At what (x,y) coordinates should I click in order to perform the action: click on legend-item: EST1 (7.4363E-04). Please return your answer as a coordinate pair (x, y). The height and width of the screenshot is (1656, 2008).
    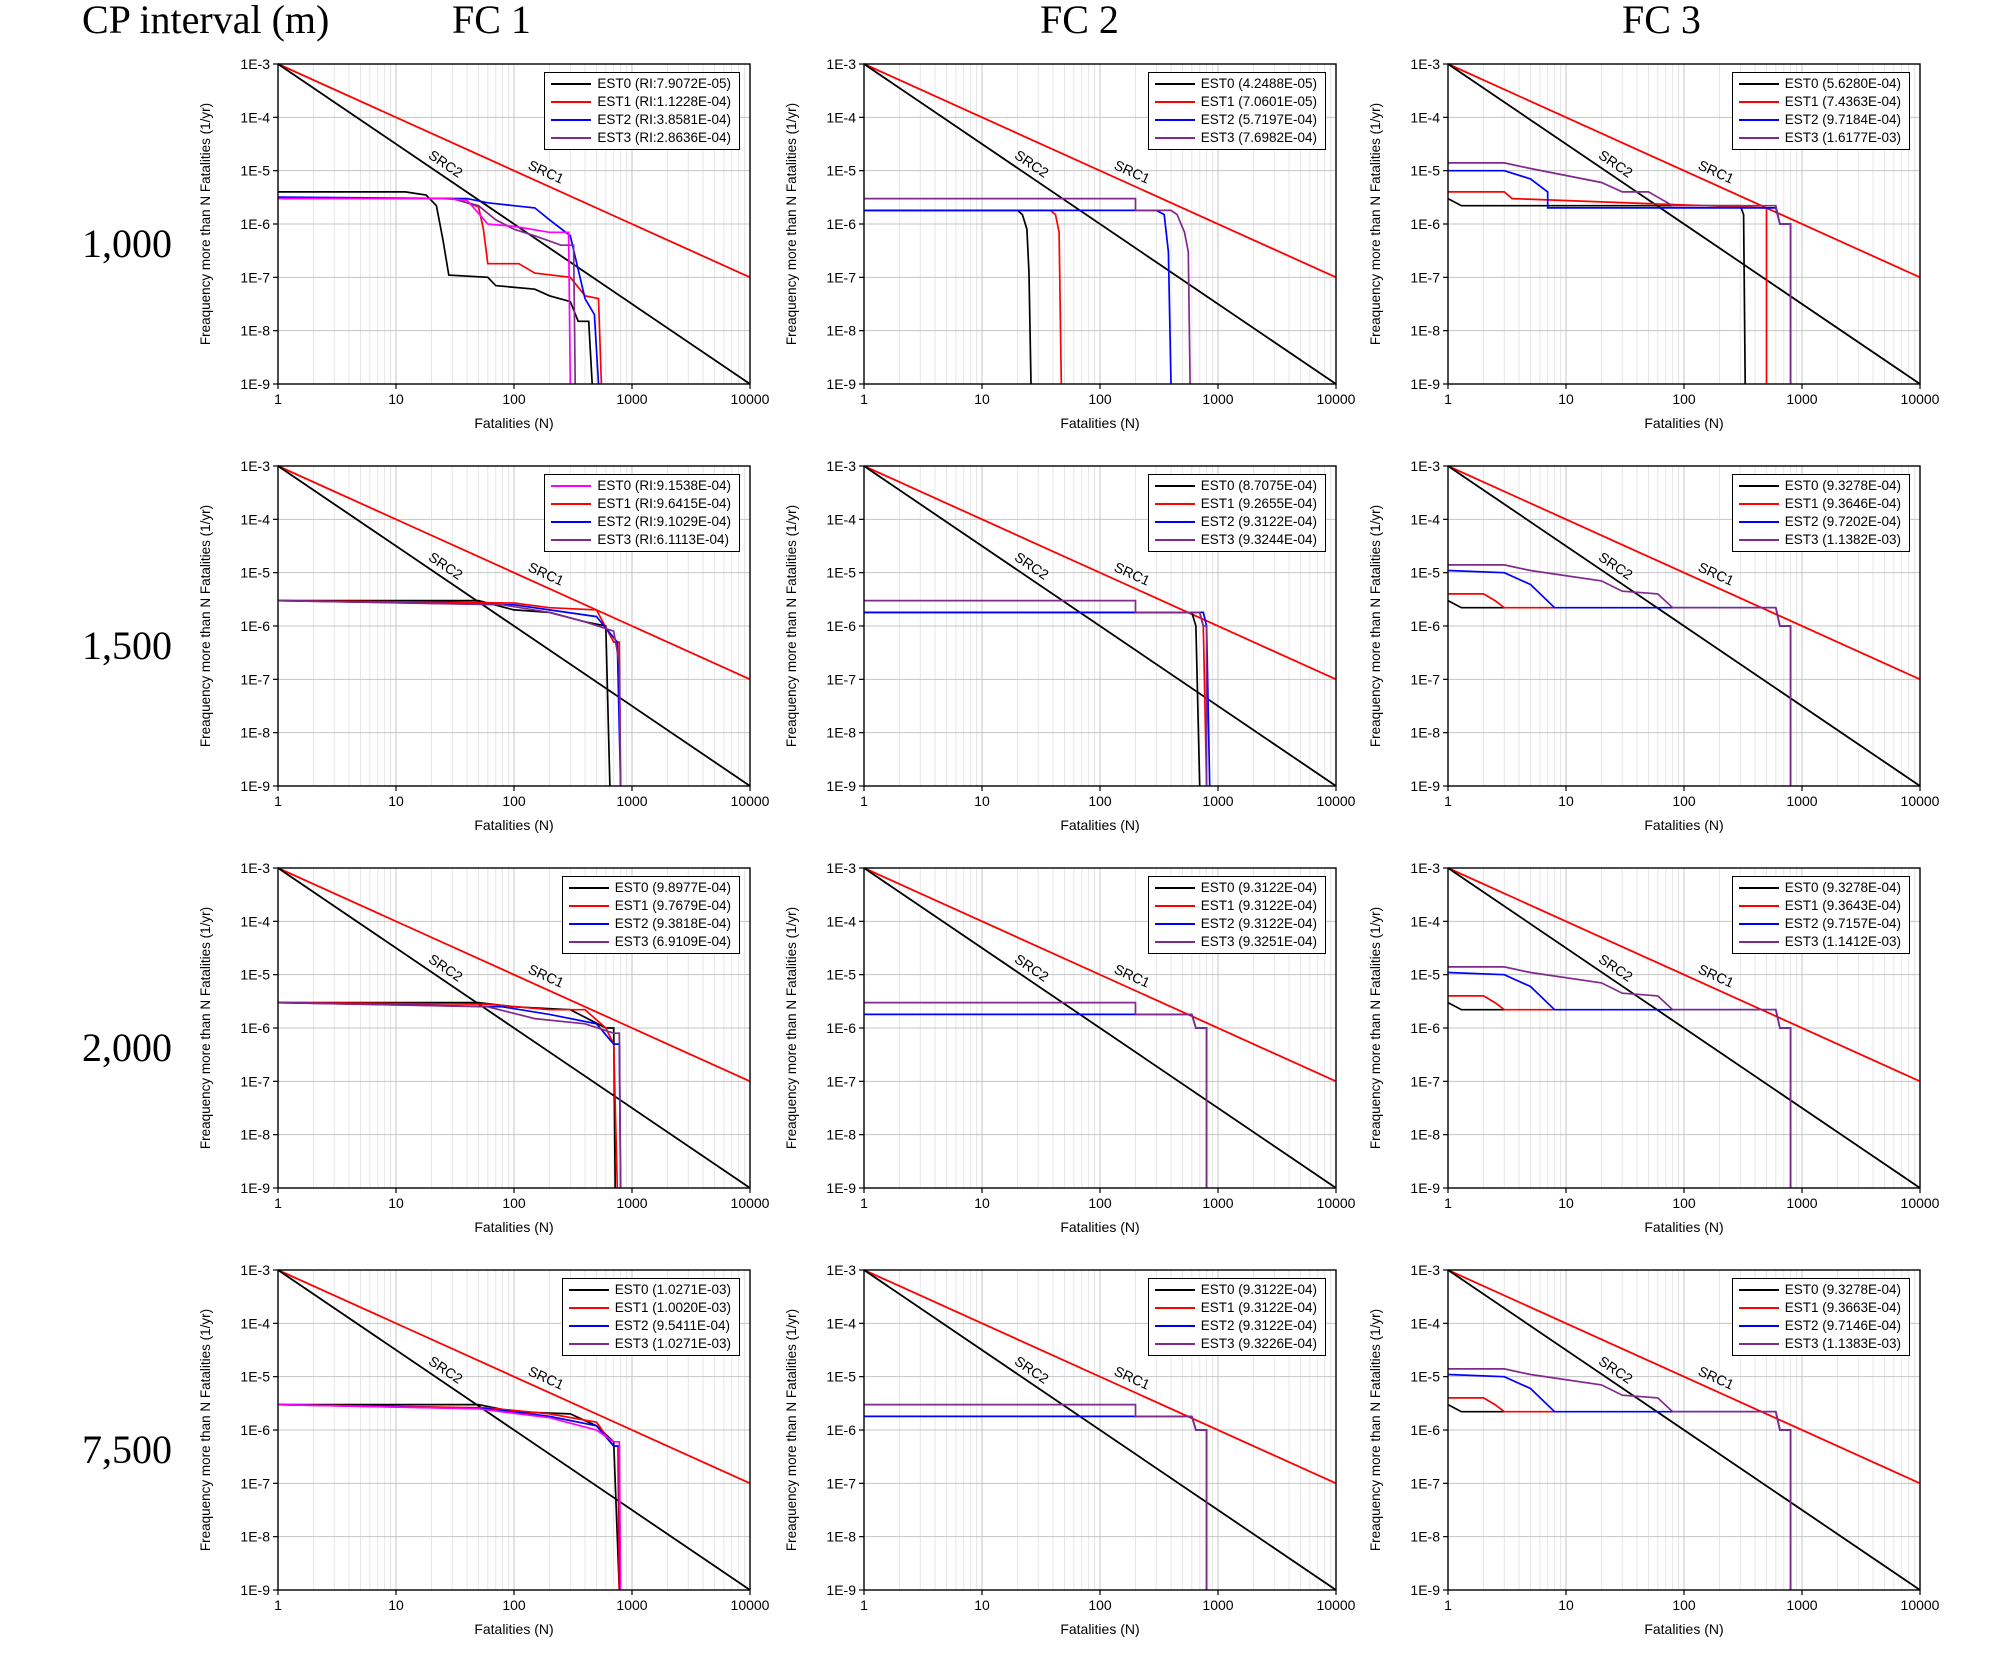
    Looking at the image, I should click on (1819, 102).